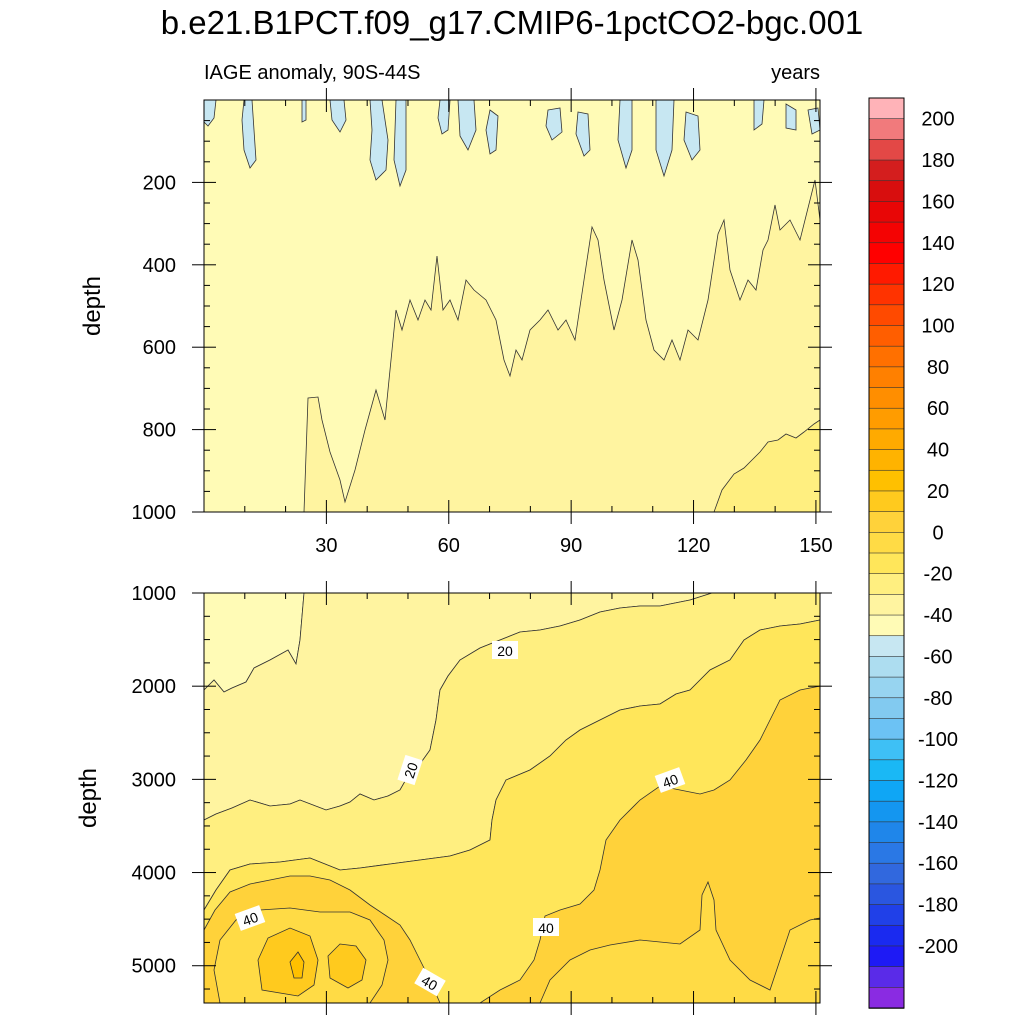  I want to click on bottom-y-axis-label: depth, so click(88, 798).